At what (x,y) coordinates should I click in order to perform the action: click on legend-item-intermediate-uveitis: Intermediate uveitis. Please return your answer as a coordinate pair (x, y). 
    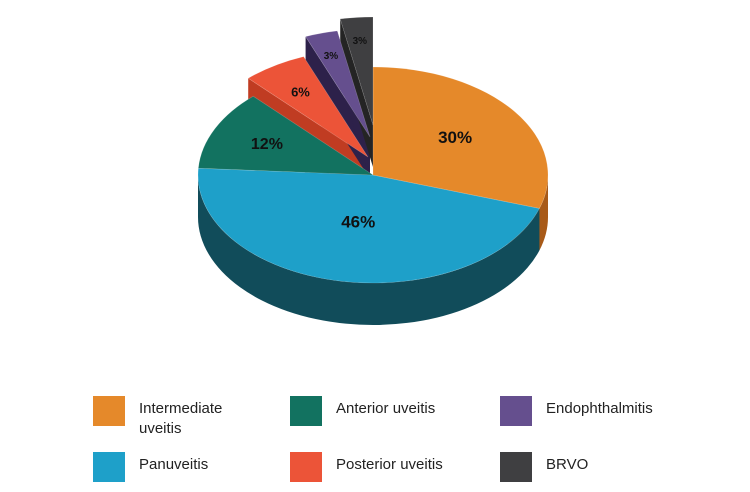
    Looking at the image, I should click on (171, 417).